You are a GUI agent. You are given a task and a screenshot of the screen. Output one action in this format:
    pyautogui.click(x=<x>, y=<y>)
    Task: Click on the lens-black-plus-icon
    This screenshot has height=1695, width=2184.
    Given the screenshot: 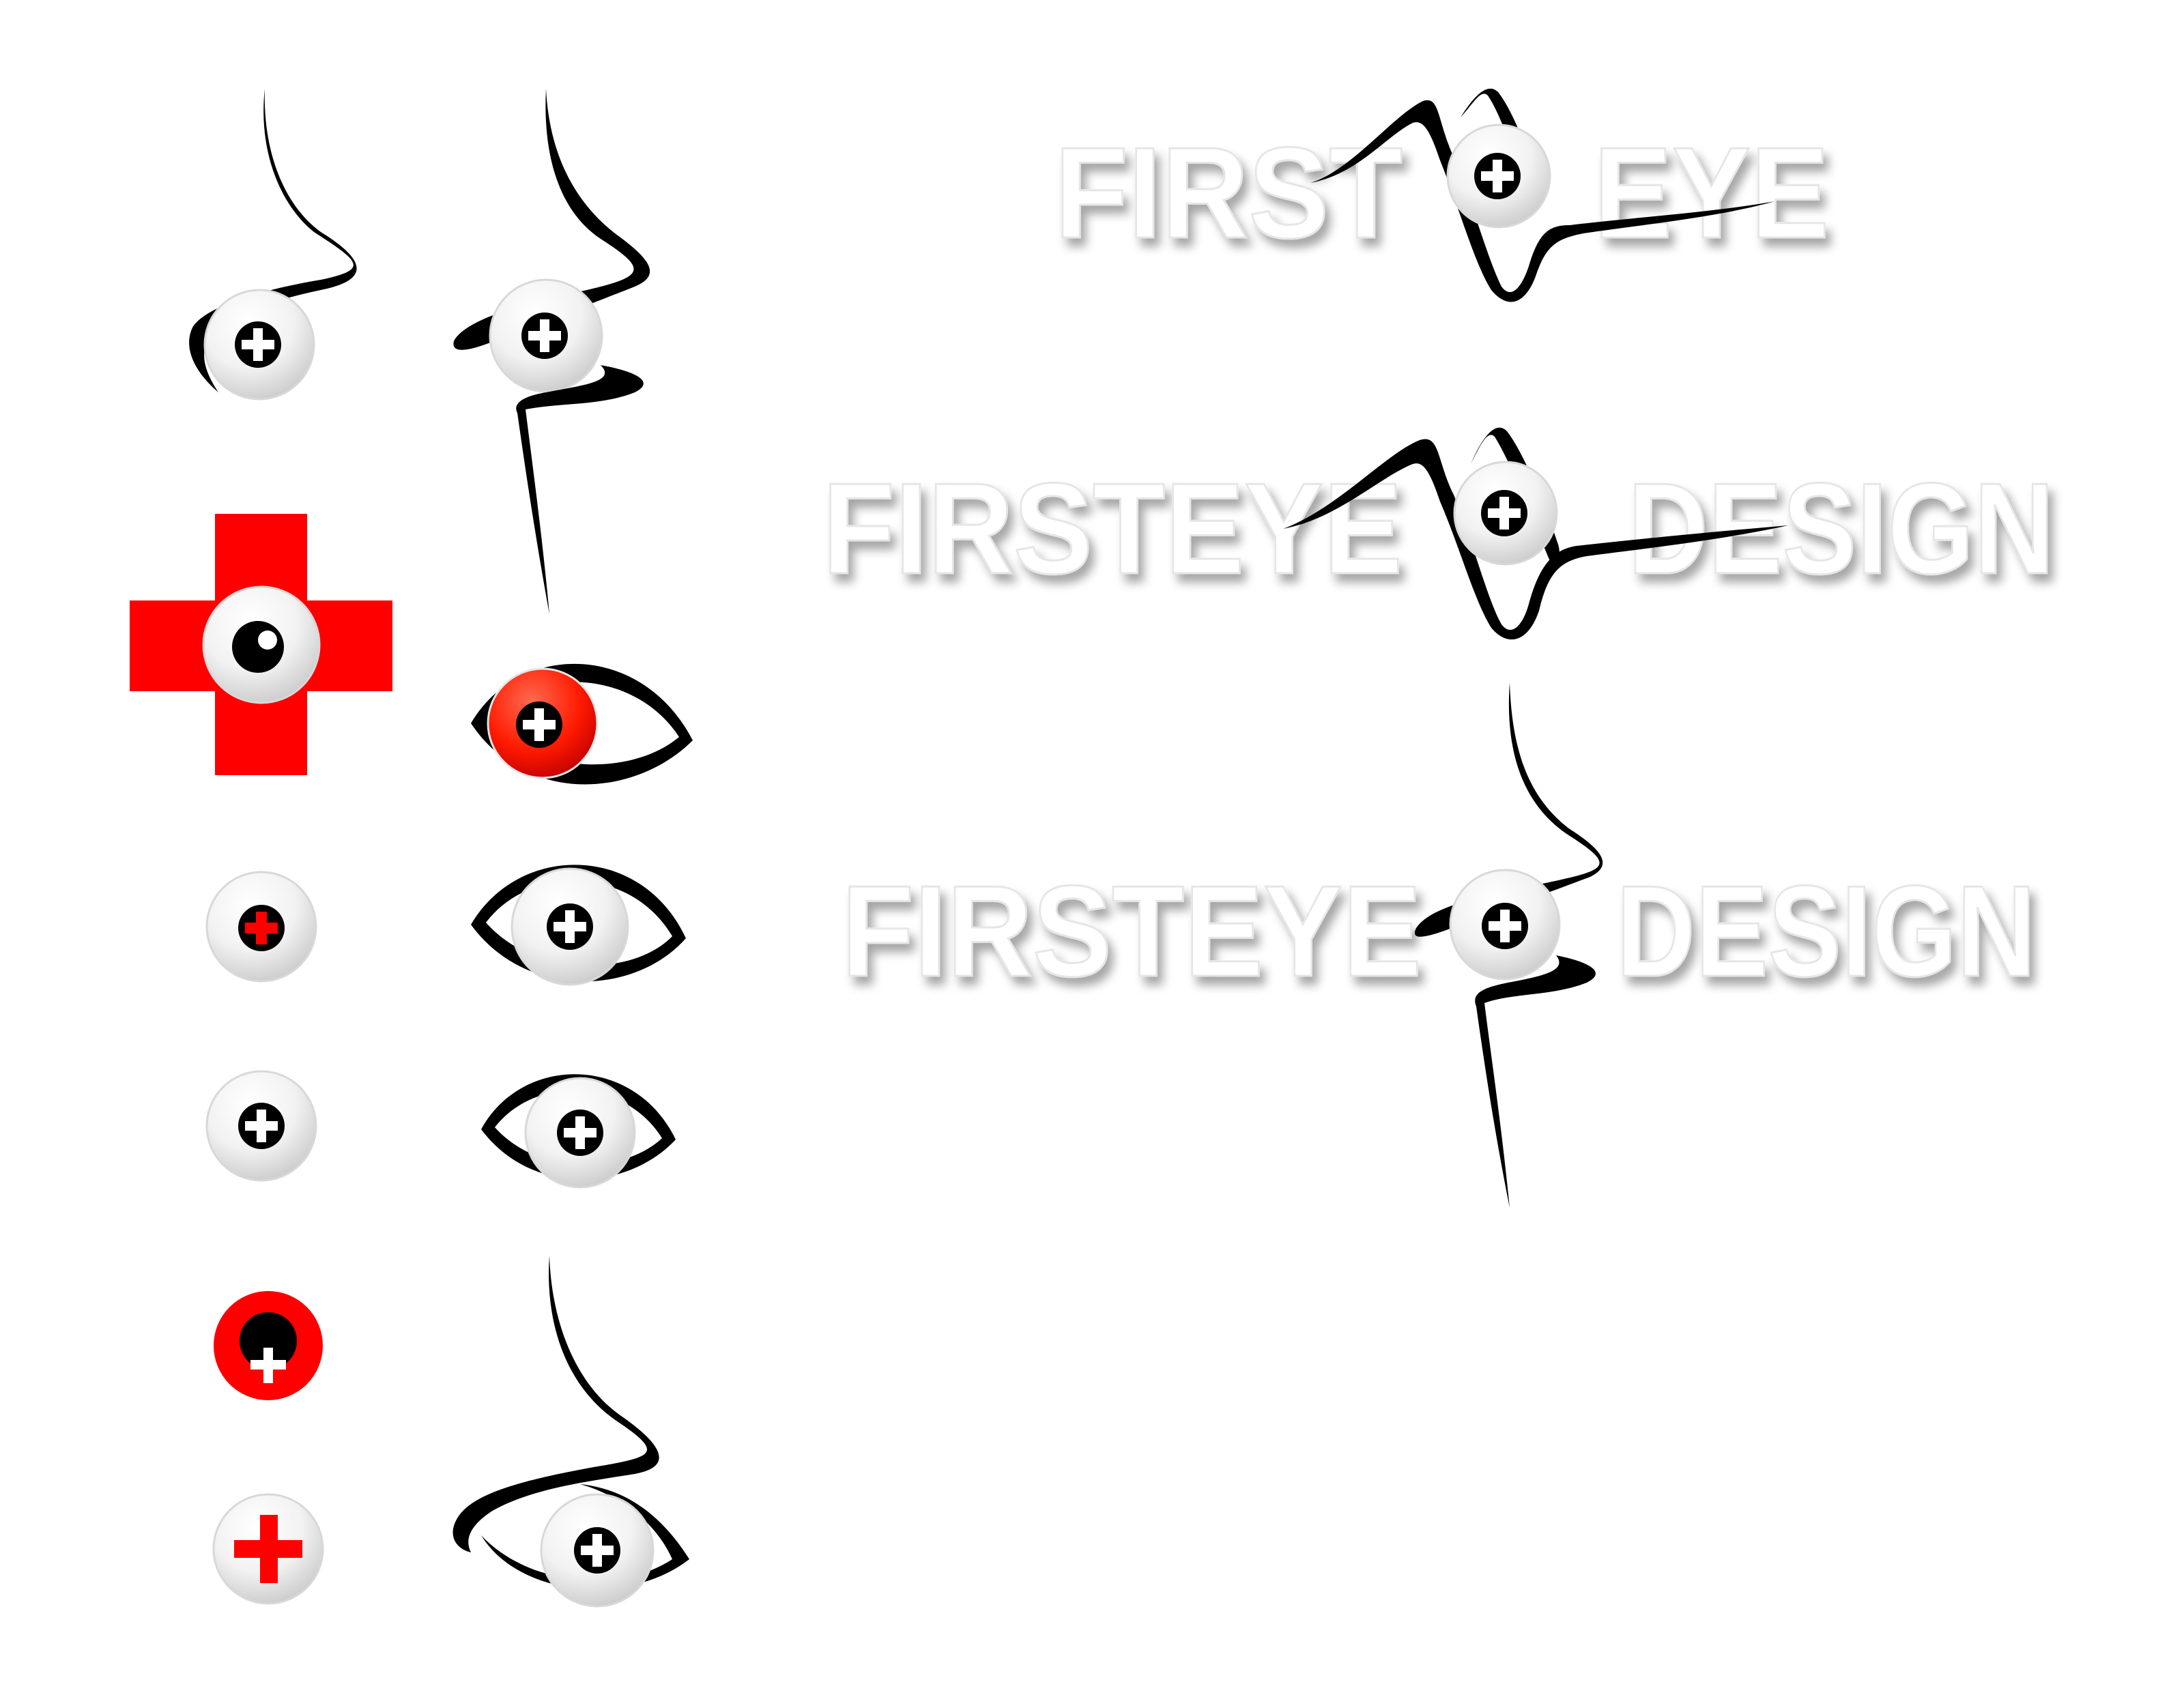 What is the action you would take?
    pyautogui.click(x=261, y=1126)
    